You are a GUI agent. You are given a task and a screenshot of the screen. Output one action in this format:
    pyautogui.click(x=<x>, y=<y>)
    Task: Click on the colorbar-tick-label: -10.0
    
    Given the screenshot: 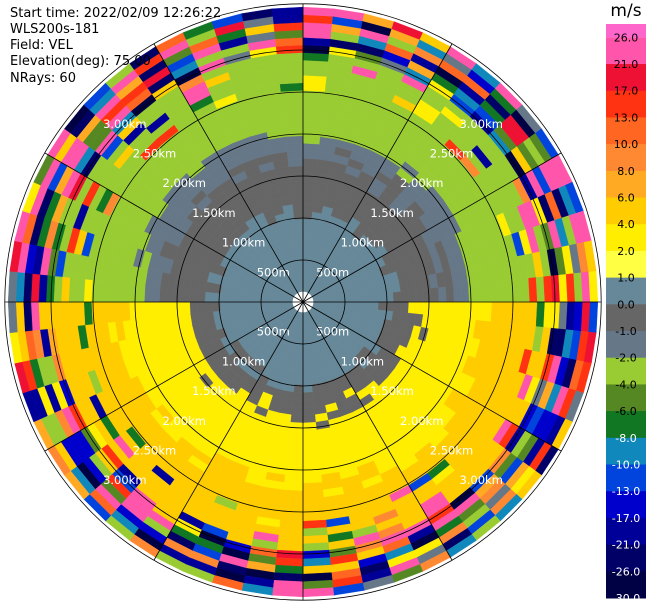 What is the action you would take?
    pyautogui.click(x=626, y=465)
    